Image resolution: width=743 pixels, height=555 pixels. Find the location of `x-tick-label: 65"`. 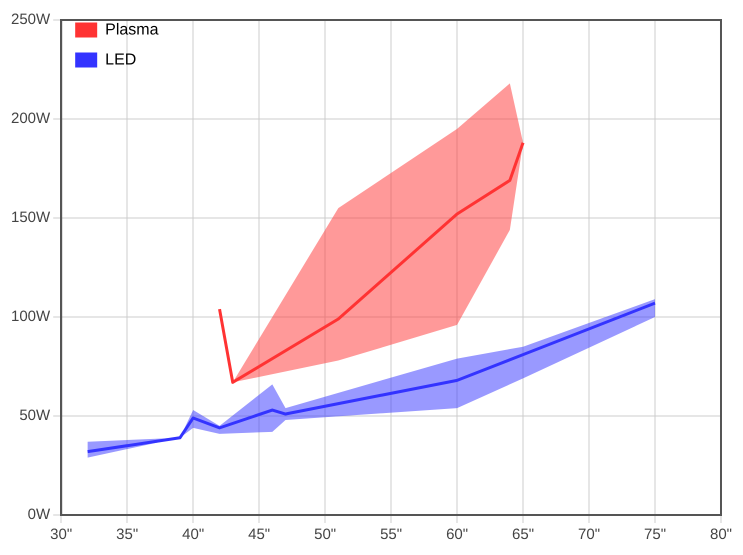

x-tick-label: 65" is located at coordinates (523, 535).